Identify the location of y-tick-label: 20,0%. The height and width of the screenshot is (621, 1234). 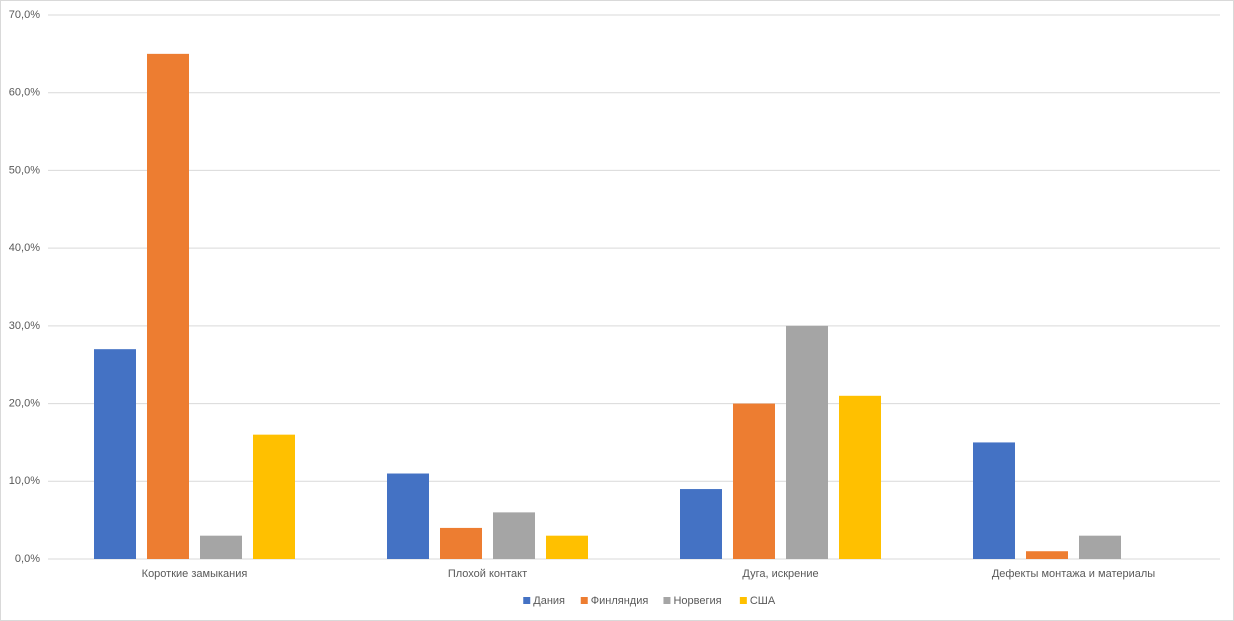
(24, 403).